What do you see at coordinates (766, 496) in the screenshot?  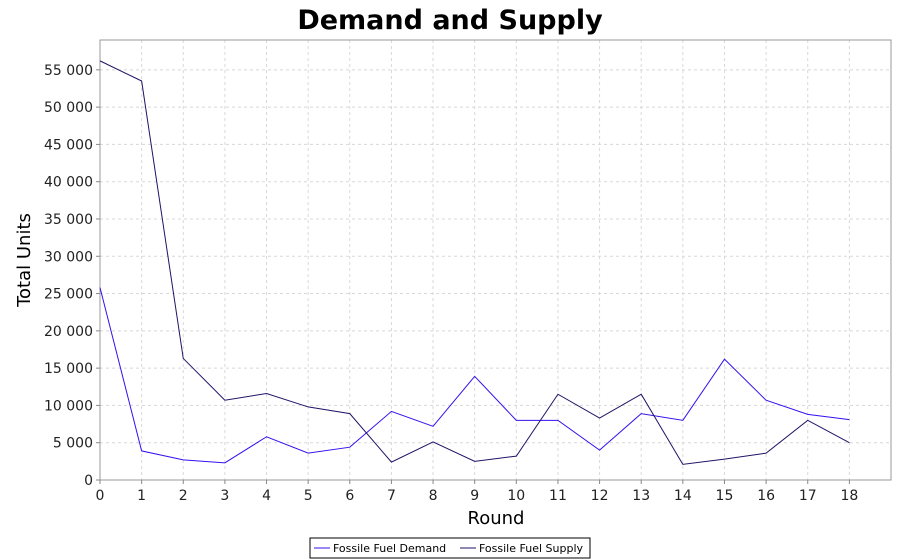 I see `x-tick-label: 16` at bounding box center [766, 496].